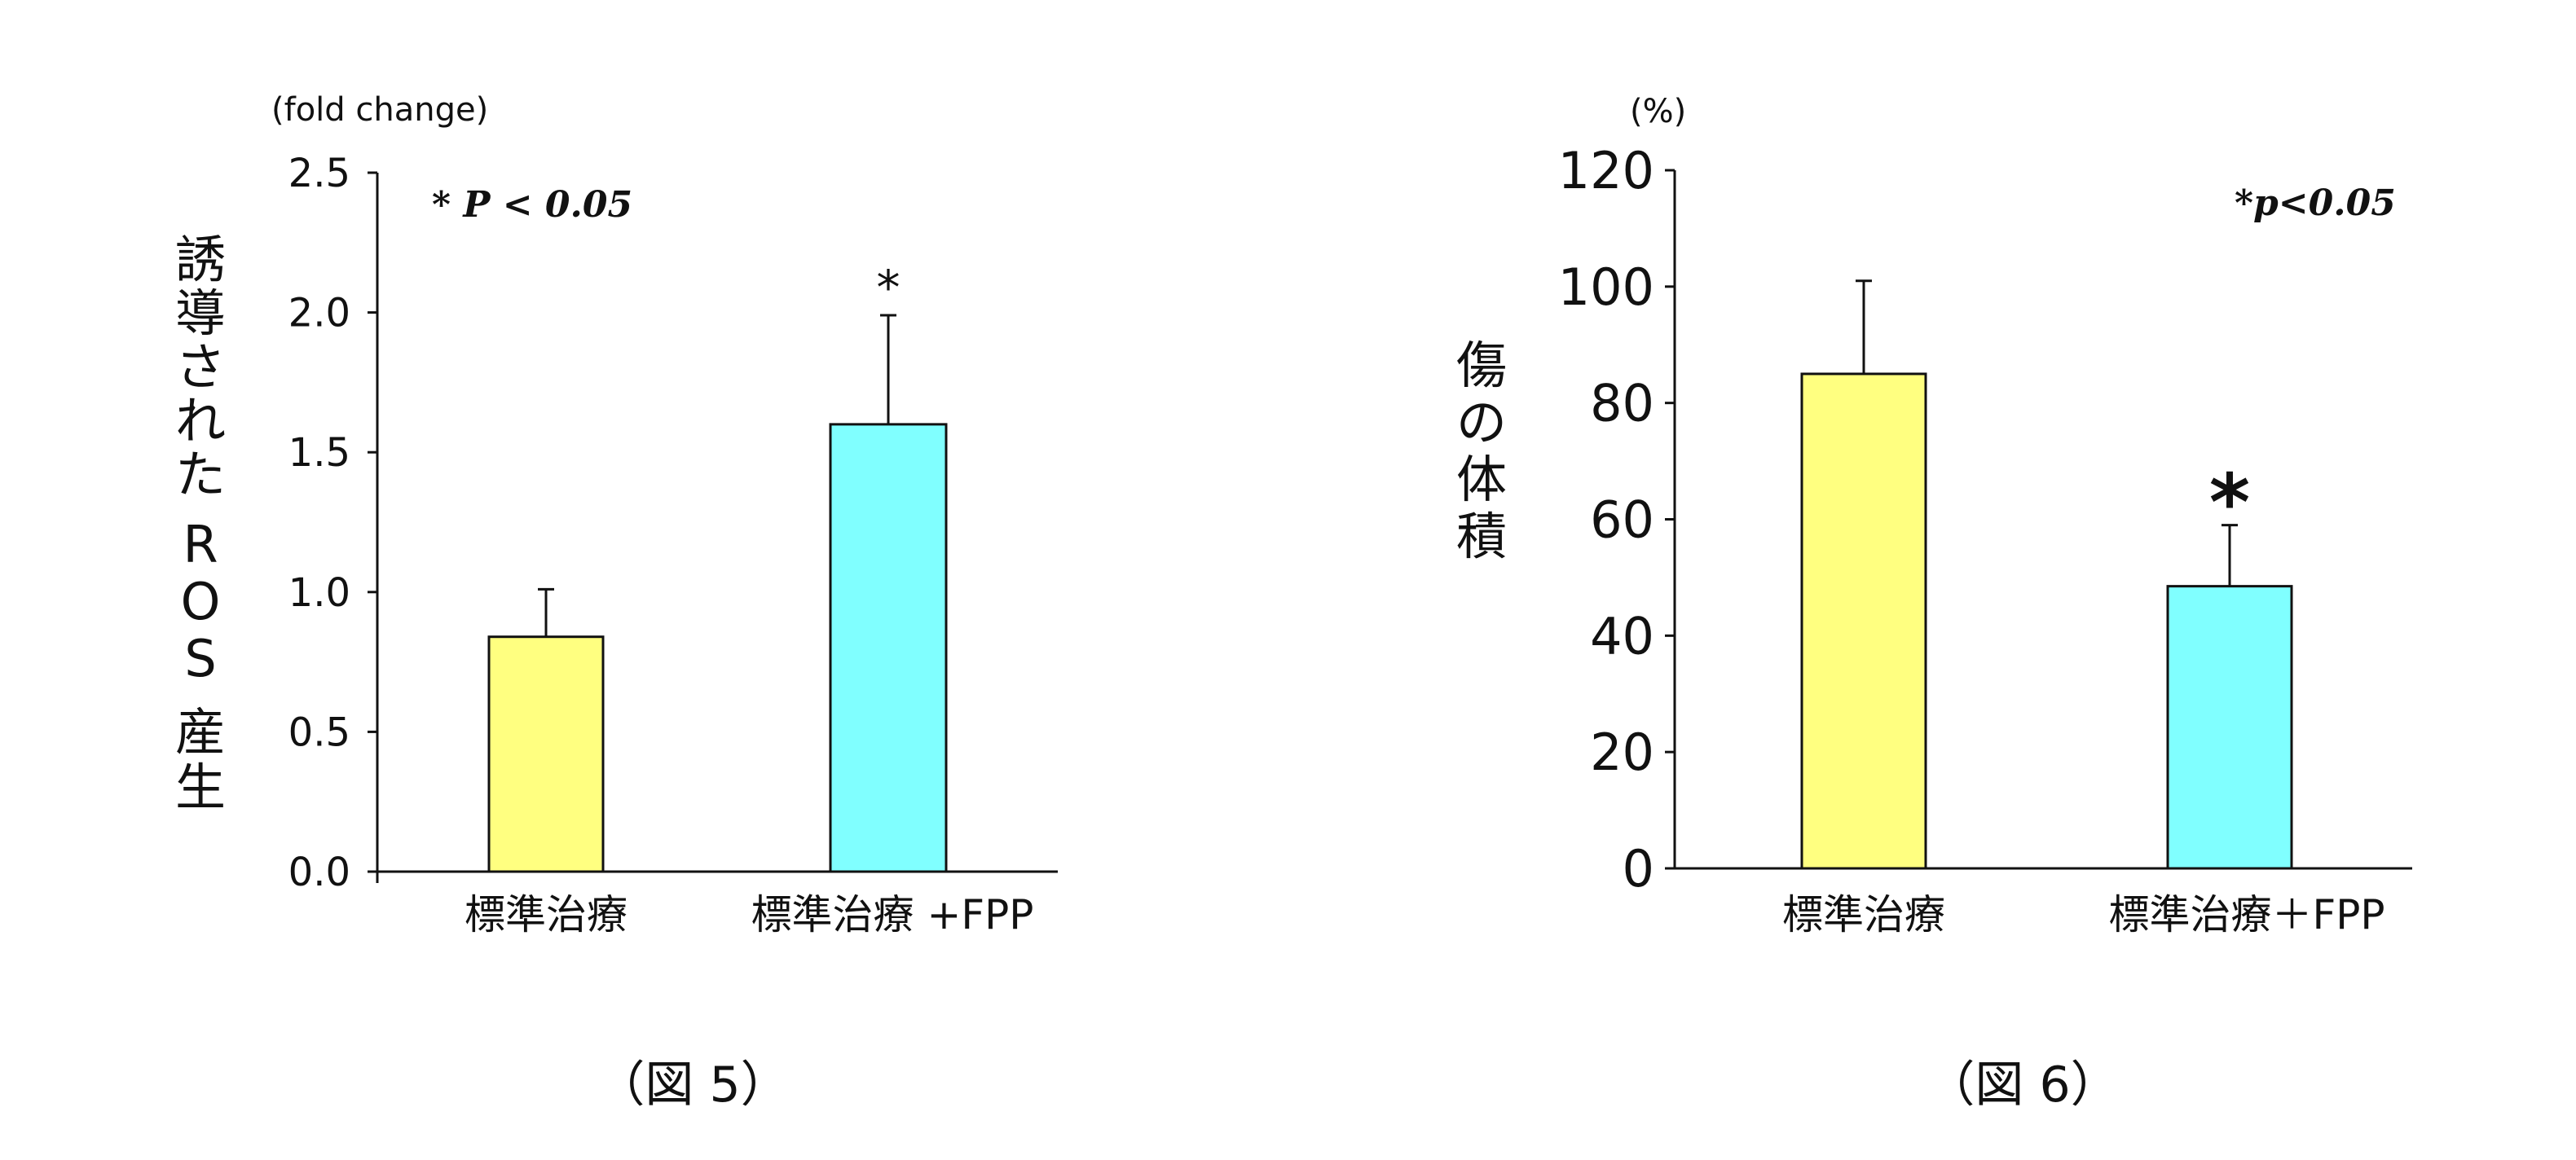  Describe the element at coordinates (201, 421) in the screenshot. I see `fig5-ylabel-char: れ` at that location.